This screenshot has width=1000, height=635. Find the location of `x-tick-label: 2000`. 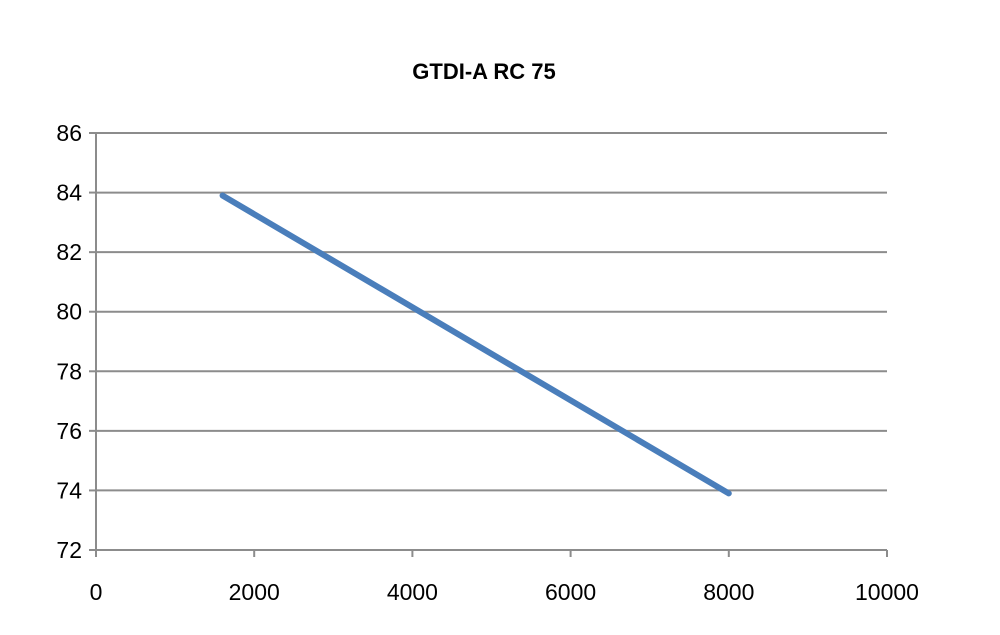

x-tick-label: 2000 is located at coordinates (254, 592).